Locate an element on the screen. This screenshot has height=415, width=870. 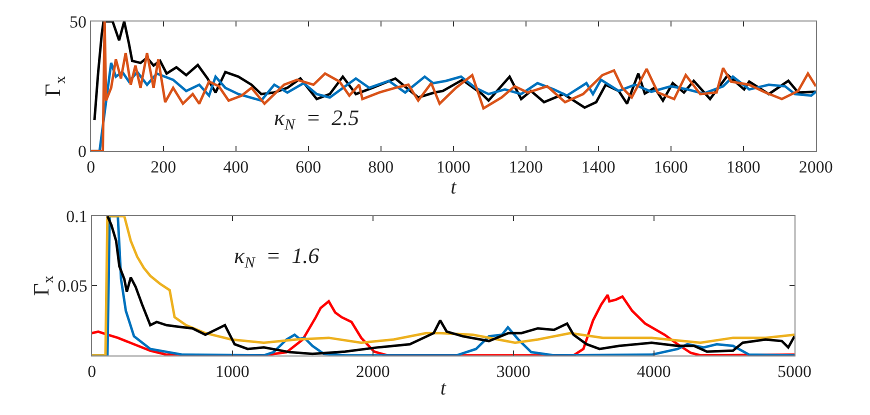
annotation: κ$_{N}$ = 2.5 is located at coordinates (317, 119).